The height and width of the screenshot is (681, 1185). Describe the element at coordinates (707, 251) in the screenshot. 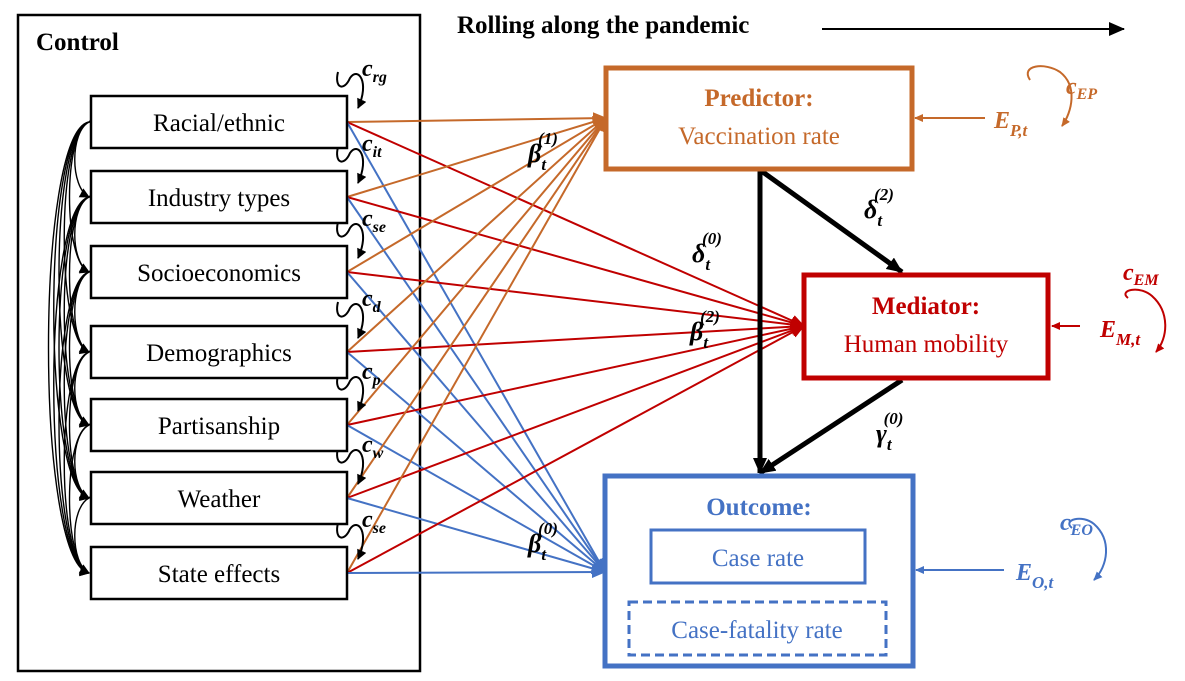

I see `delta0-label: δt(0)` at that location.